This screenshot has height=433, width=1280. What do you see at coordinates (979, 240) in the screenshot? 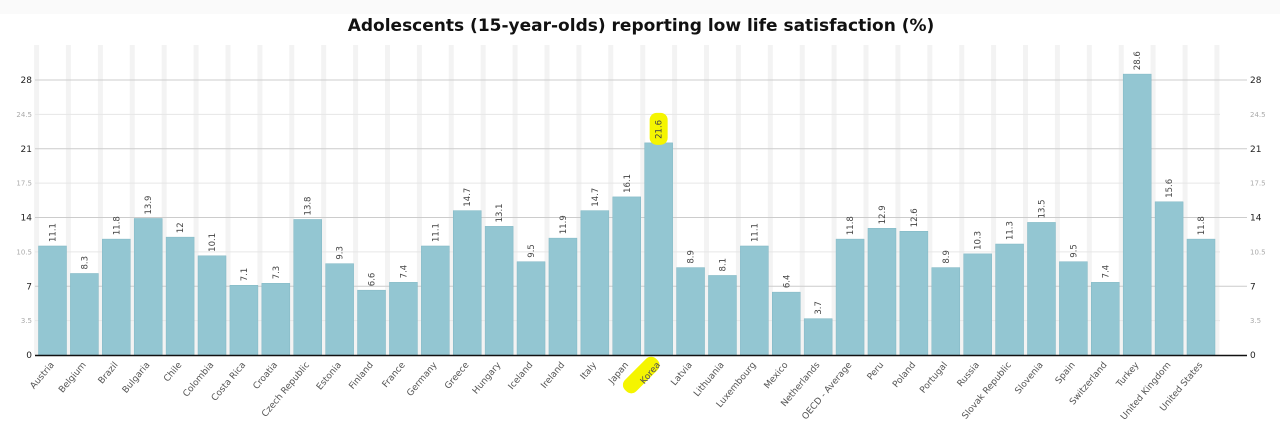
I see `data-label: 10.3` at bounding box center [979, 240].